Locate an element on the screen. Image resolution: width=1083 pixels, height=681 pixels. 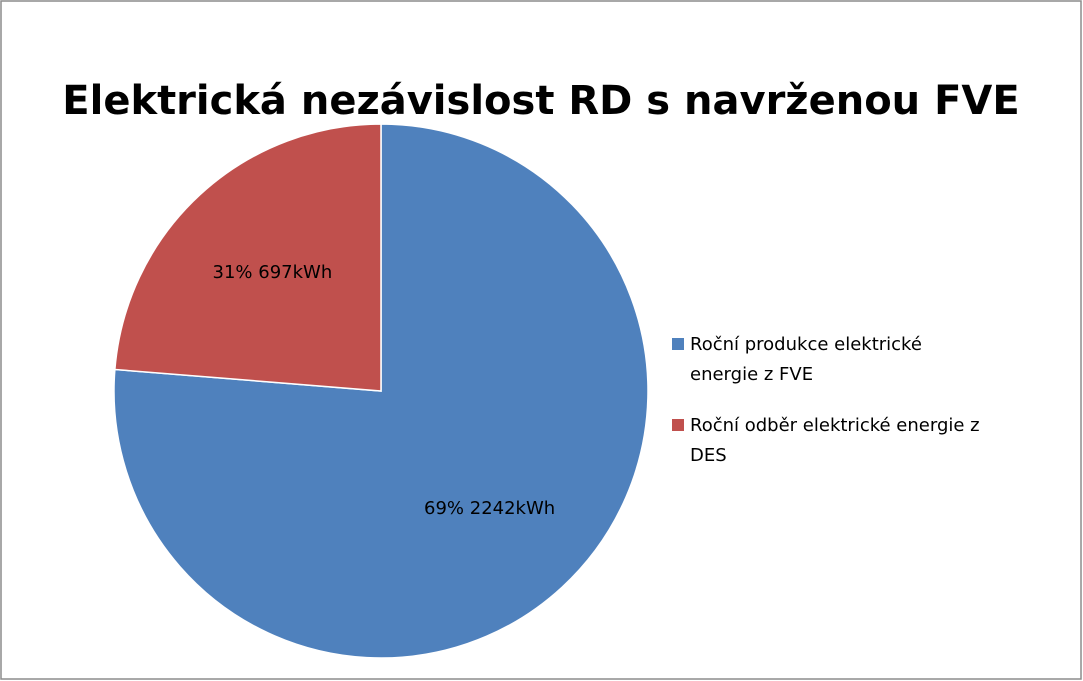
legend-label: Roční produkce elektrické energie z FVE is located at coordinates (806, 359).